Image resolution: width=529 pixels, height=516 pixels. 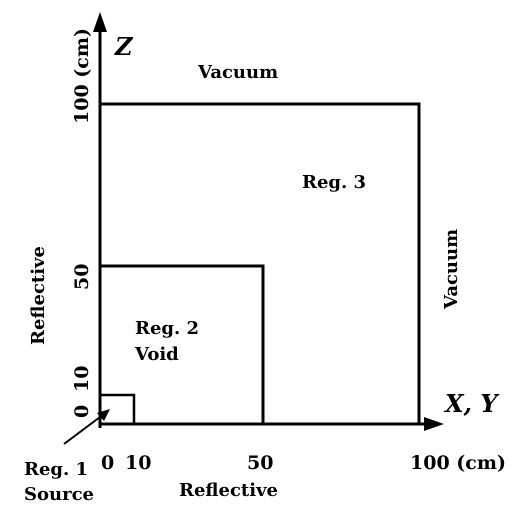 I want to click on z-tick-100-cm: 100 (cm), so click(x=82, y=76).